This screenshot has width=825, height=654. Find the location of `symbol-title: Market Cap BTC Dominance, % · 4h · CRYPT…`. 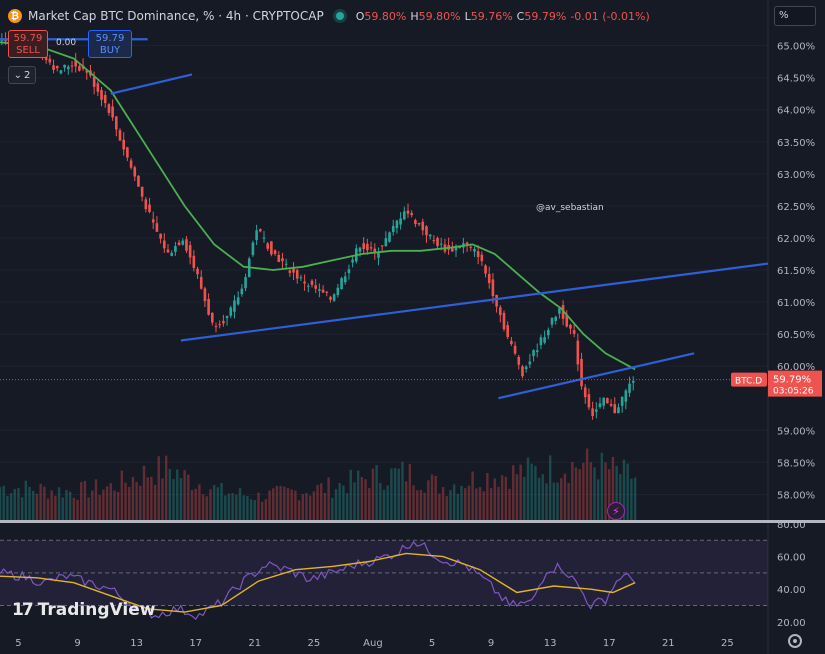

symbol-title: Market Cap BTC Dominance, % · 4h · CRYPT… is located at coordinates (176, 16).